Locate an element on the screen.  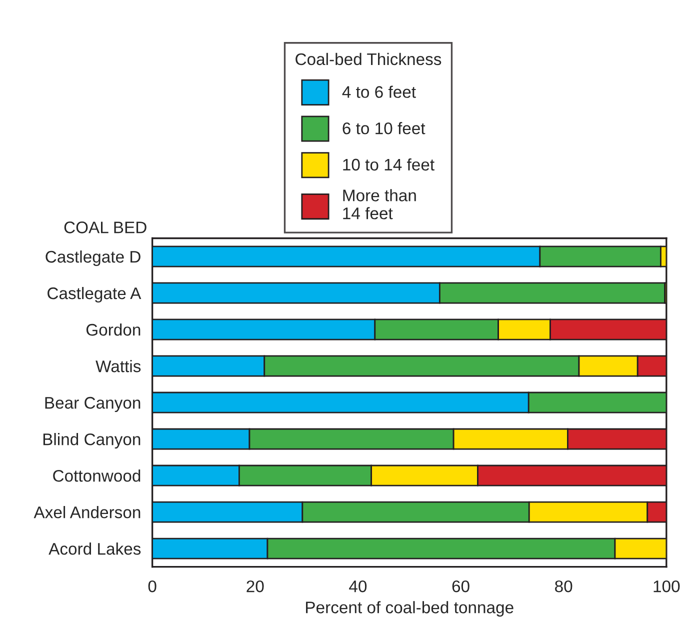
y-tick-label: Acord Lakes is located at coordinates (94, 548).